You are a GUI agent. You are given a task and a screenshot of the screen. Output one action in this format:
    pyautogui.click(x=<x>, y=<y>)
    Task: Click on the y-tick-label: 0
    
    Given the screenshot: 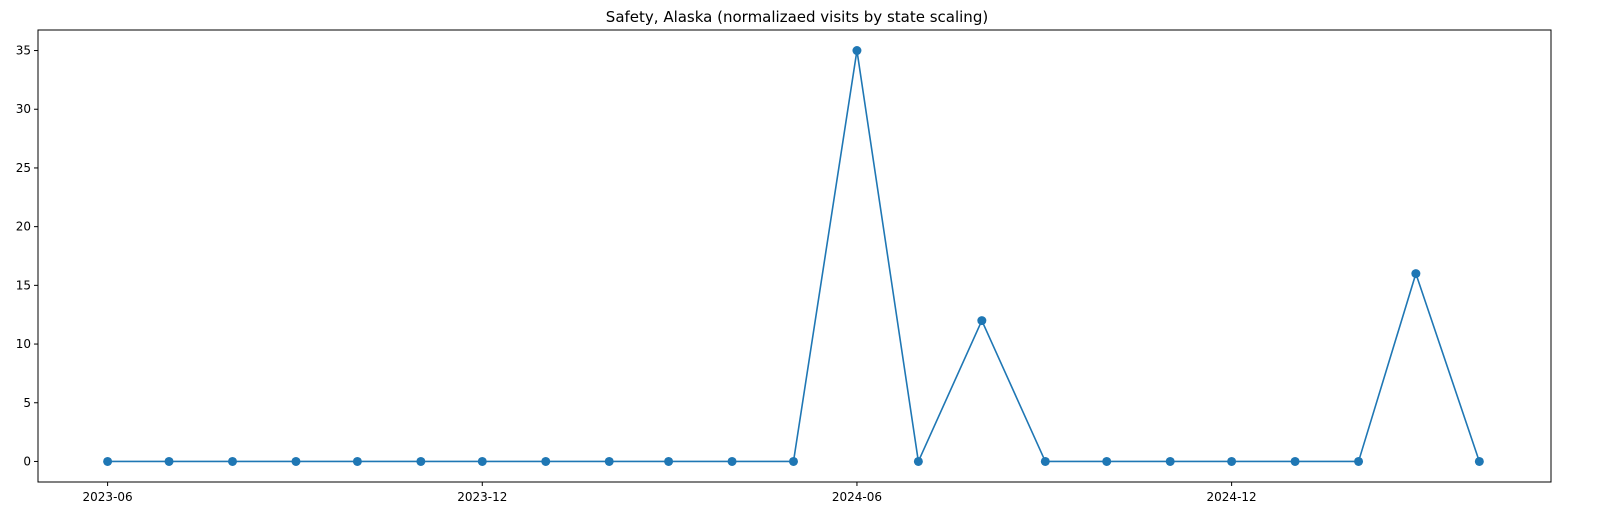 What is the action you would take?
    pyautogui.click(x=27, y=461)
    